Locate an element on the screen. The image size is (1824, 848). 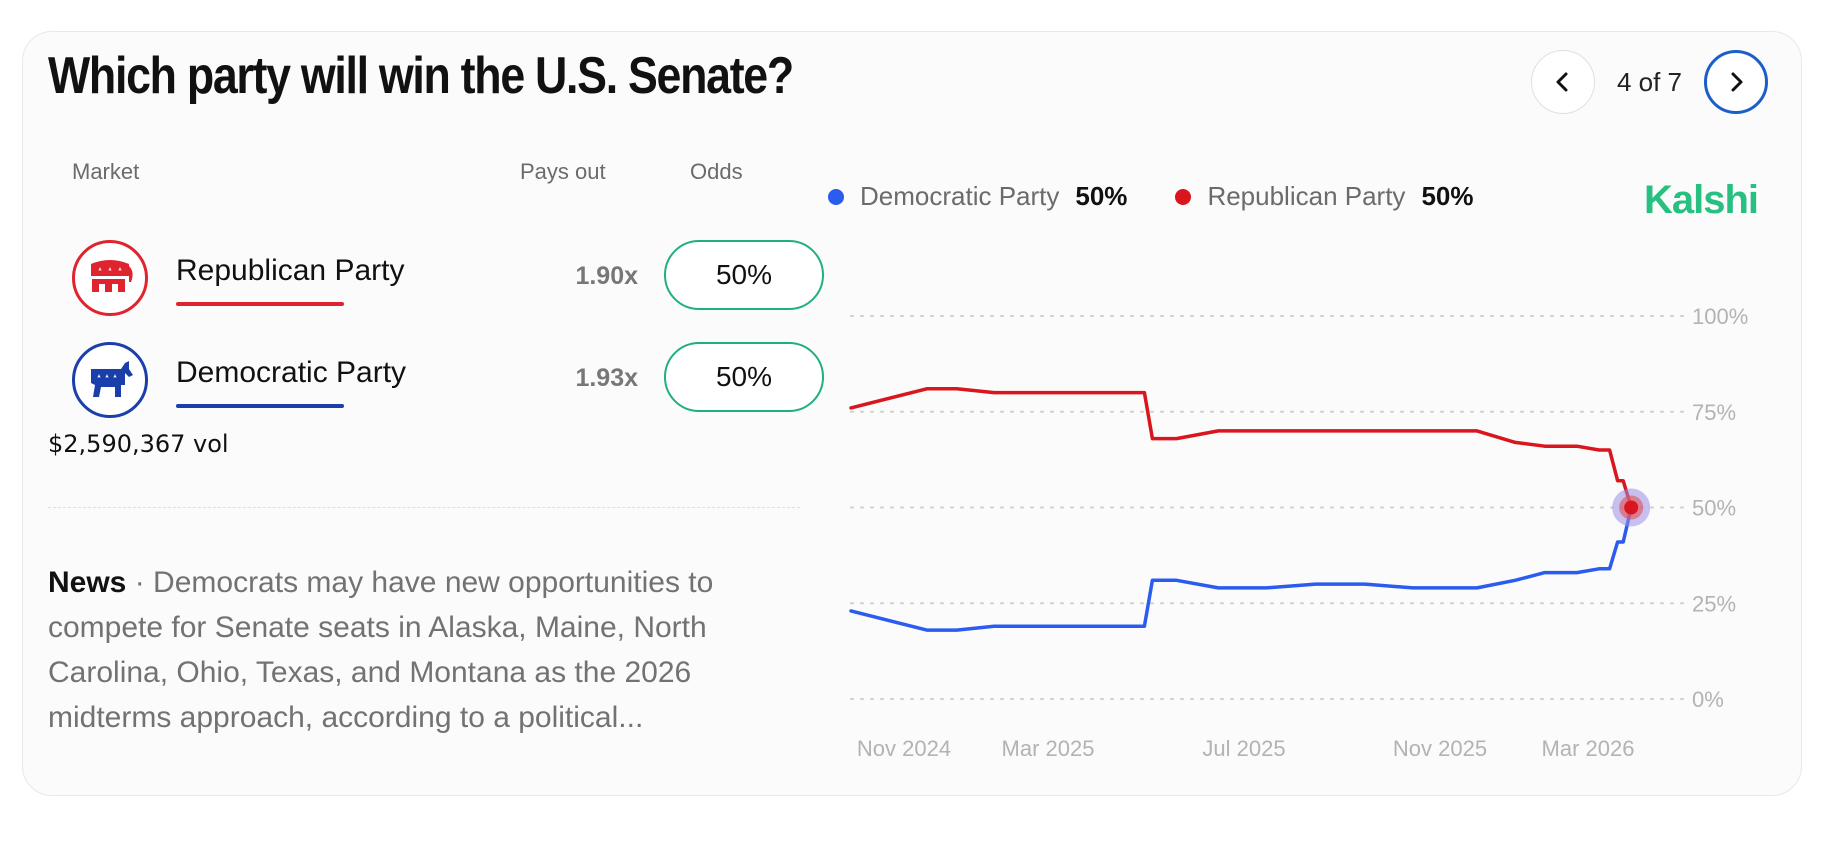
y-tick-label: 0% is located at coordinates (1708, 699).